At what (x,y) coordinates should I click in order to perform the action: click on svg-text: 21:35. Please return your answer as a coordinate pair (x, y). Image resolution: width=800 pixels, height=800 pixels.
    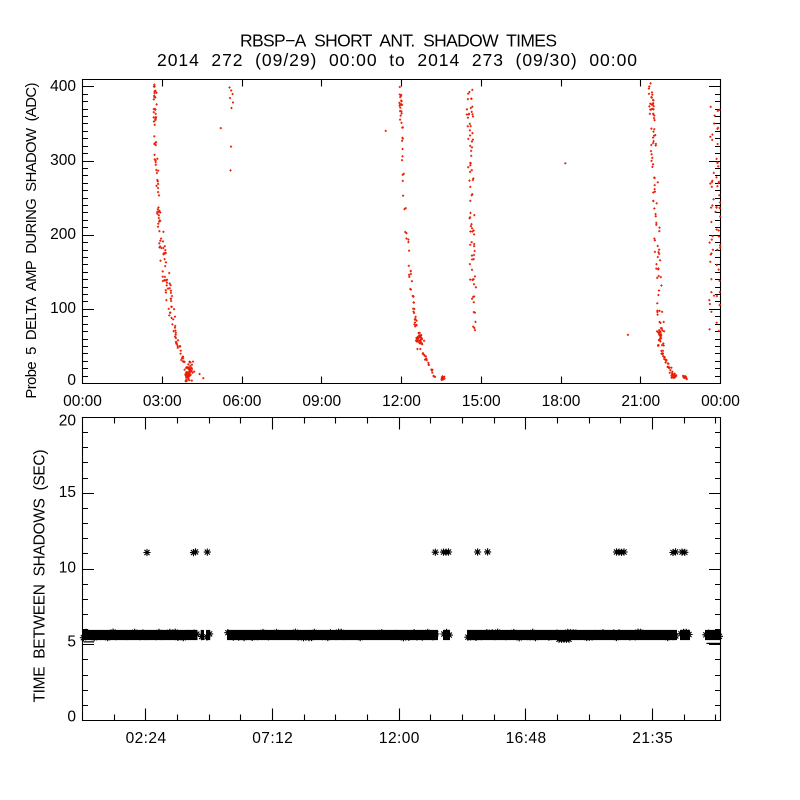
    Looking at the image, I should click on (652, 738).